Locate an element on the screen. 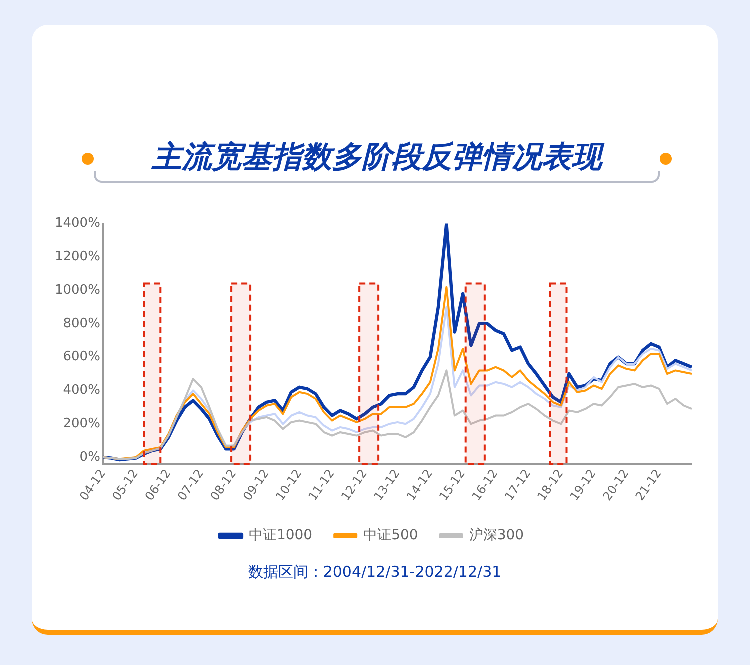 The height and width of the screenshot is (665, 750). chart-title: 主流宽基指数多阶段反弹情况表现 is located at coordinates (378, 158).